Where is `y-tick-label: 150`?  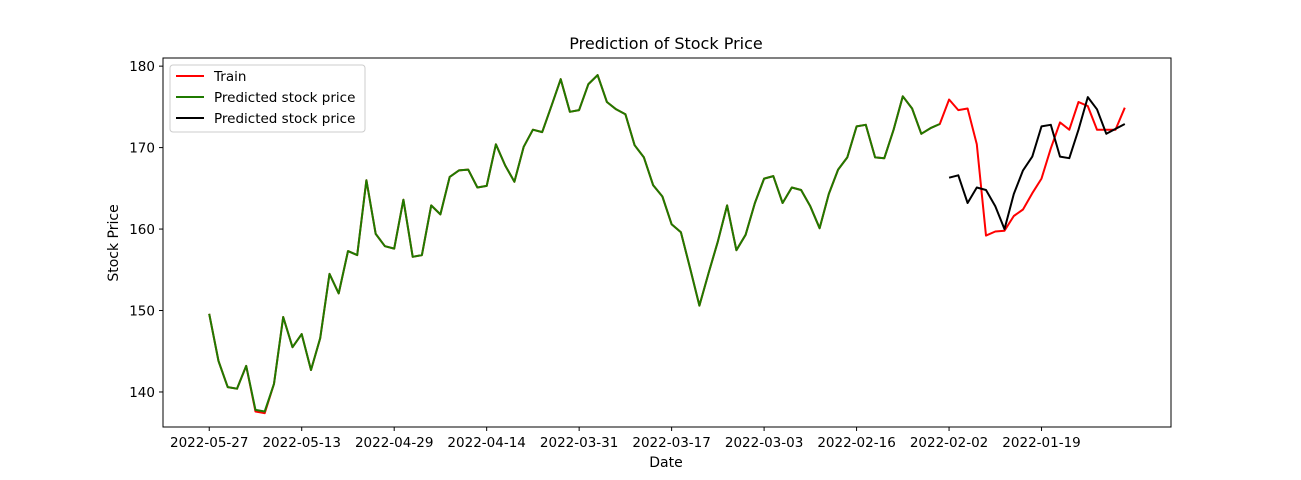
y-tick-label: 150 is located at coordinates (142, 312).